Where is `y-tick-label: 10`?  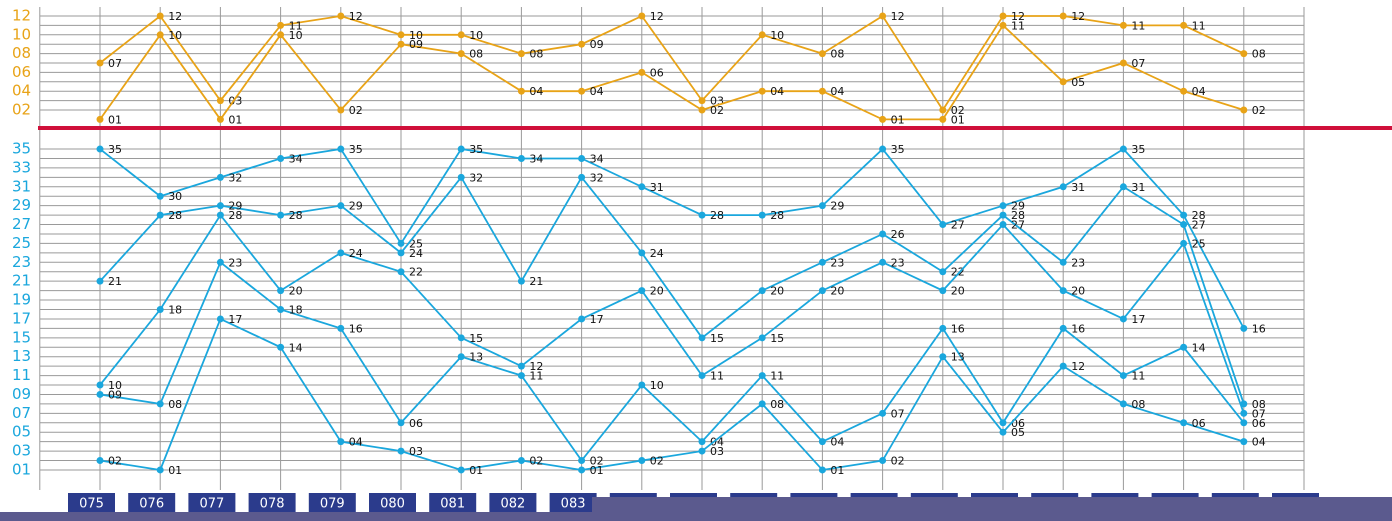
y-tick-label: 10 is located at coordinates (21, 34).